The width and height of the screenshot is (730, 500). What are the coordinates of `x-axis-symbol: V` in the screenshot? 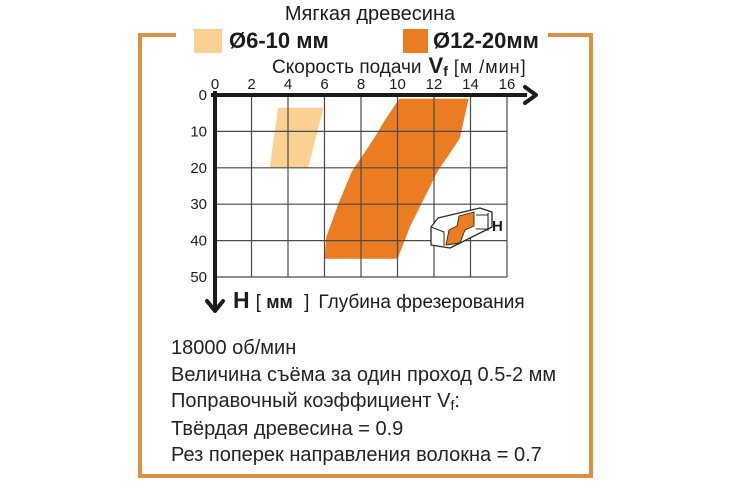 It's located at (436, 65).